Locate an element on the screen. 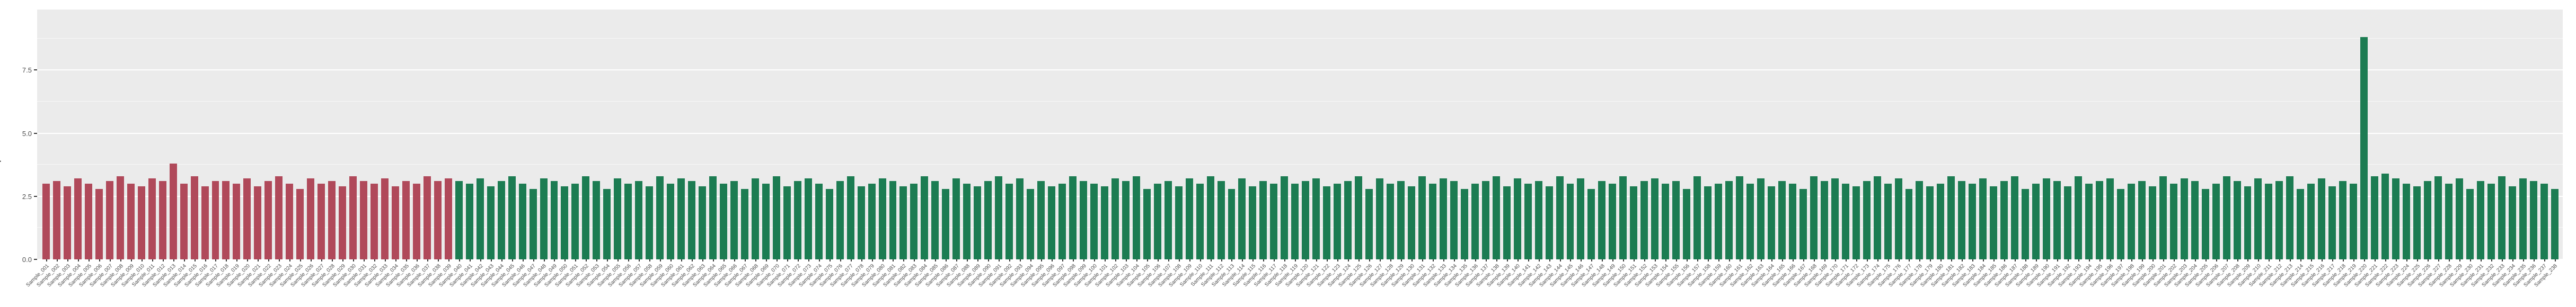  x-tick: Sample_047 is located at coordinates (524, 282).